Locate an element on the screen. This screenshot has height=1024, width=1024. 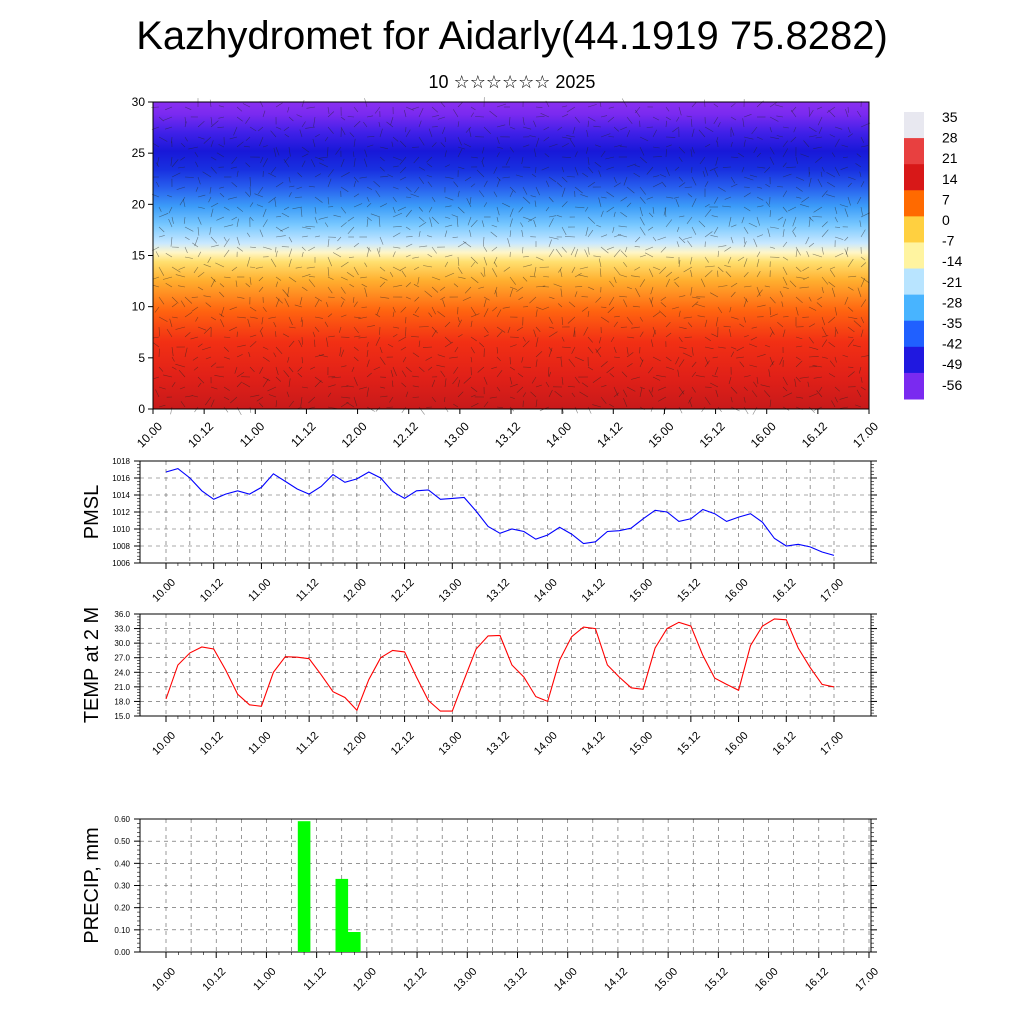
temp-x-tick-label: 11.12 is located at coordinates (307, 743).